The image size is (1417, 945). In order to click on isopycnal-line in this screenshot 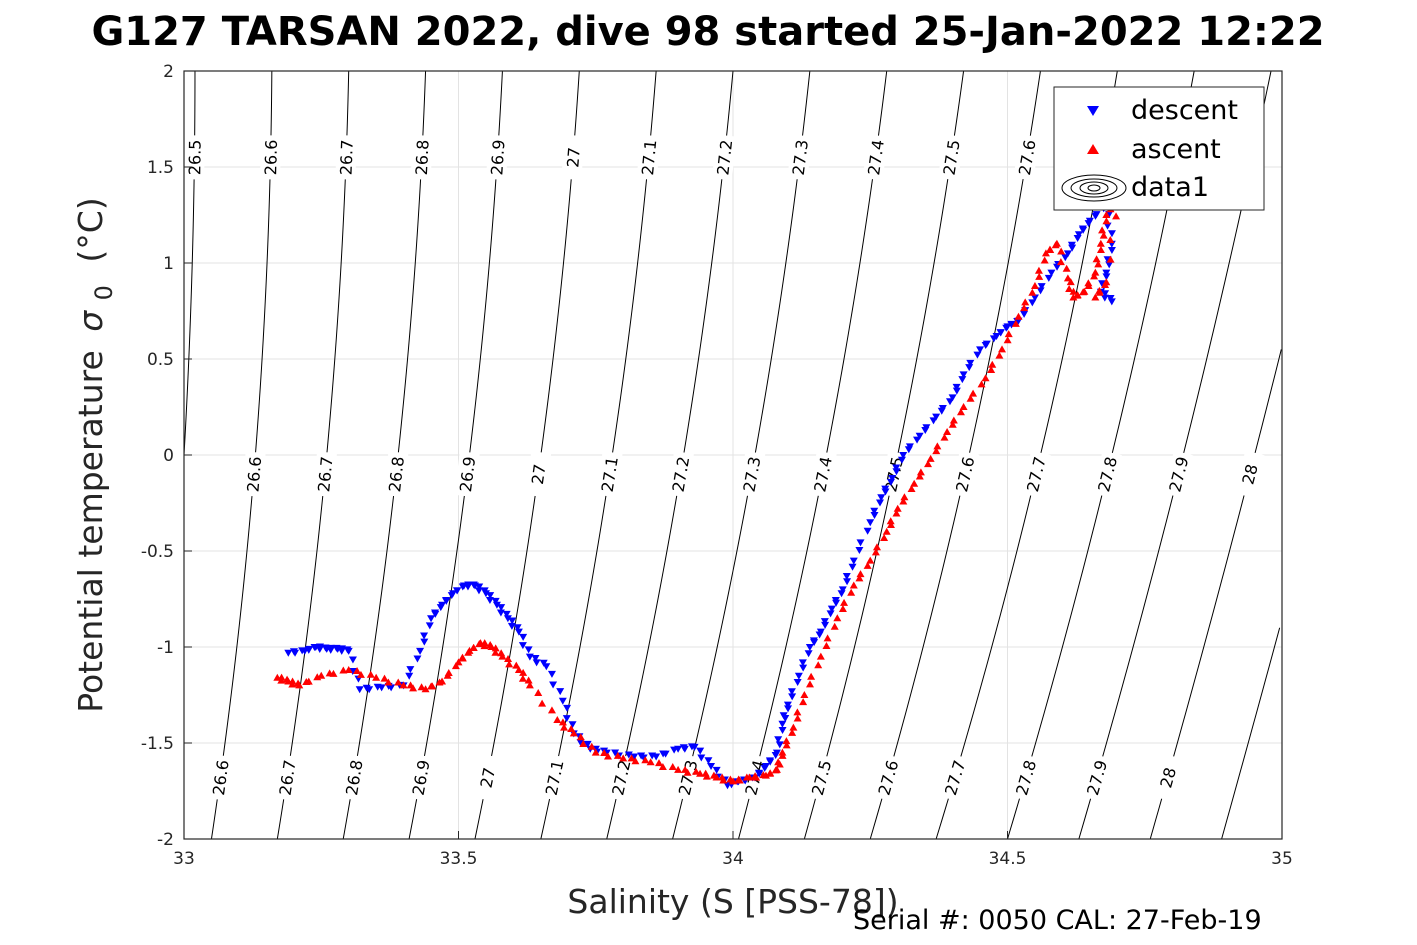, I will do `click(189, 263)`.